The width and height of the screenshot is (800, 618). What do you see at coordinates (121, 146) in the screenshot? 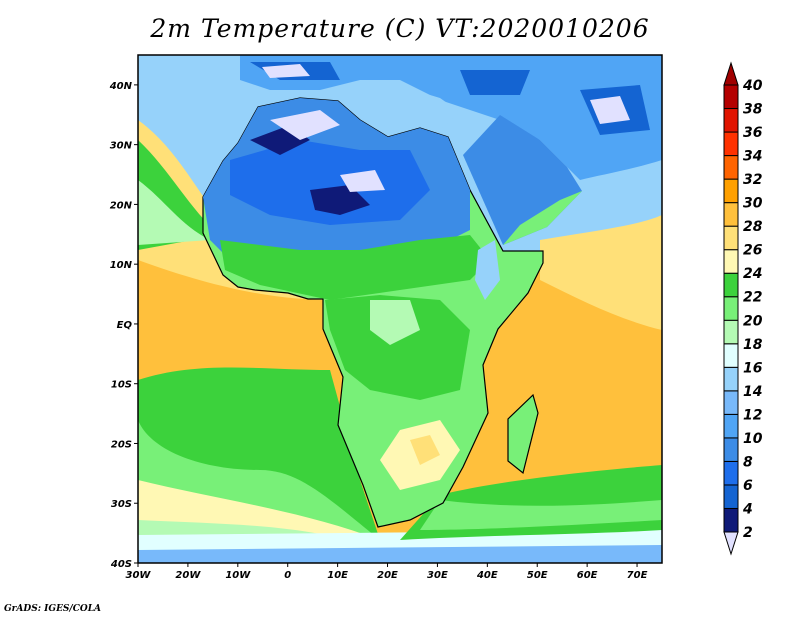
I see `y-tick-label: 30N` at bounding box center [121, 146].